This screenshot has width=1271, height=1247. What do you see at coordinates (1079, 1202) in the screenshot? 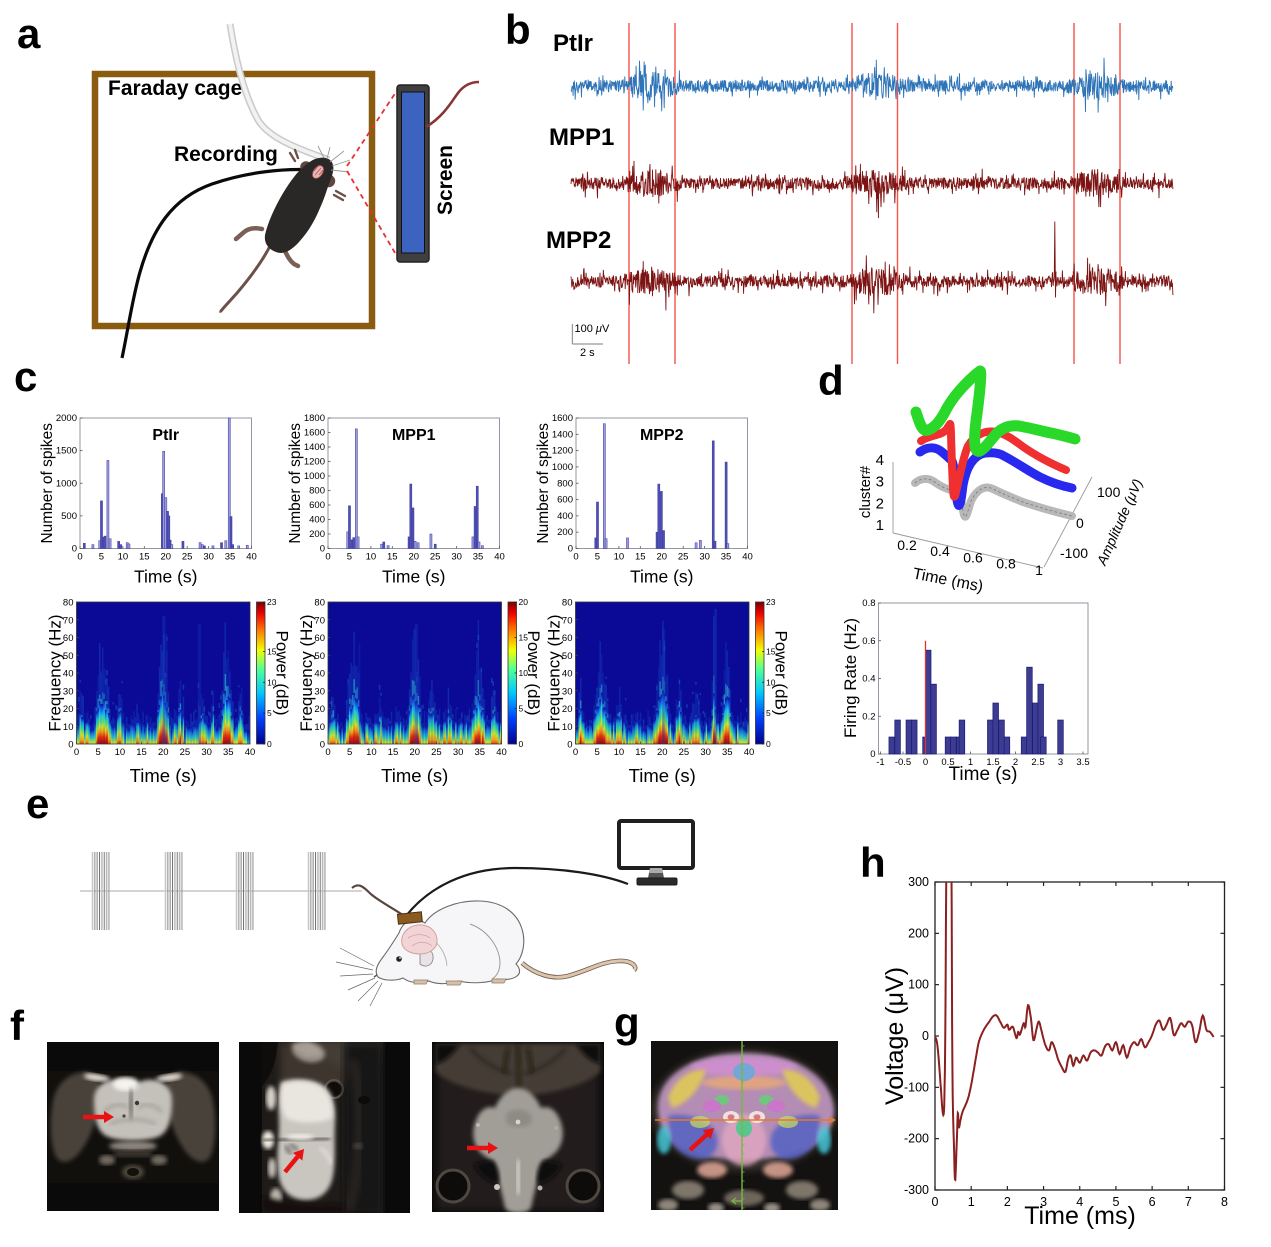
I see `svg-text: 4` at bounding box center [1079, 1202].